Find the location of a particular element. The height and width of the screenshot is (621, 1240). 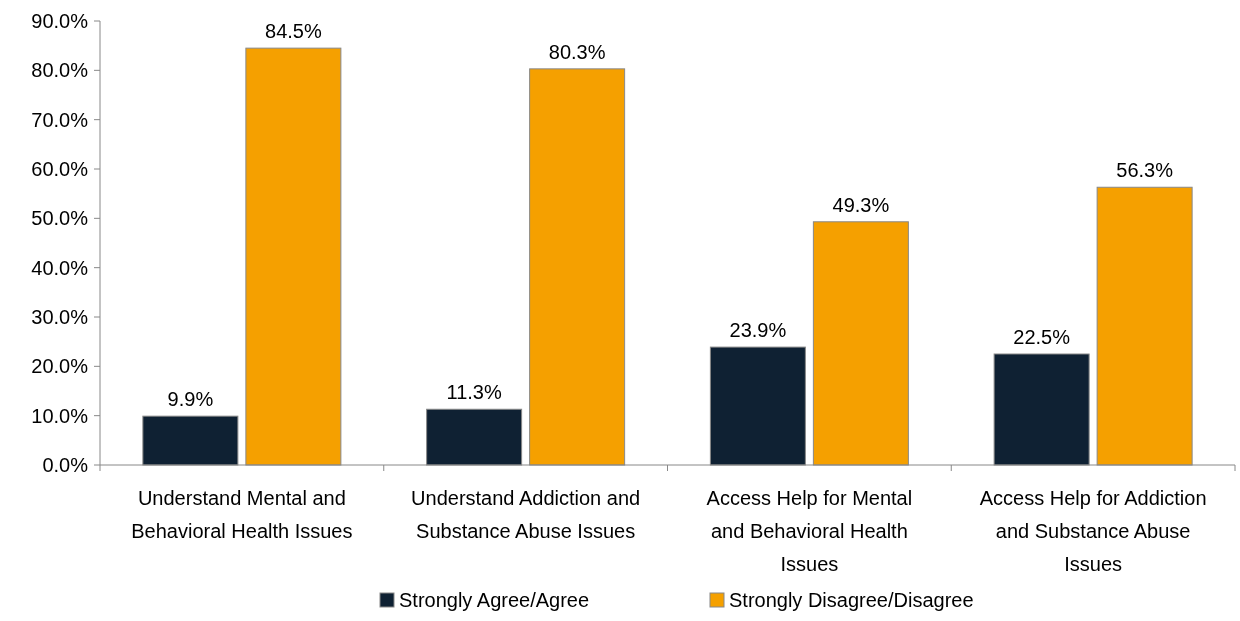

y-tick-label: 90.0% is located at coordinates (60, 21).